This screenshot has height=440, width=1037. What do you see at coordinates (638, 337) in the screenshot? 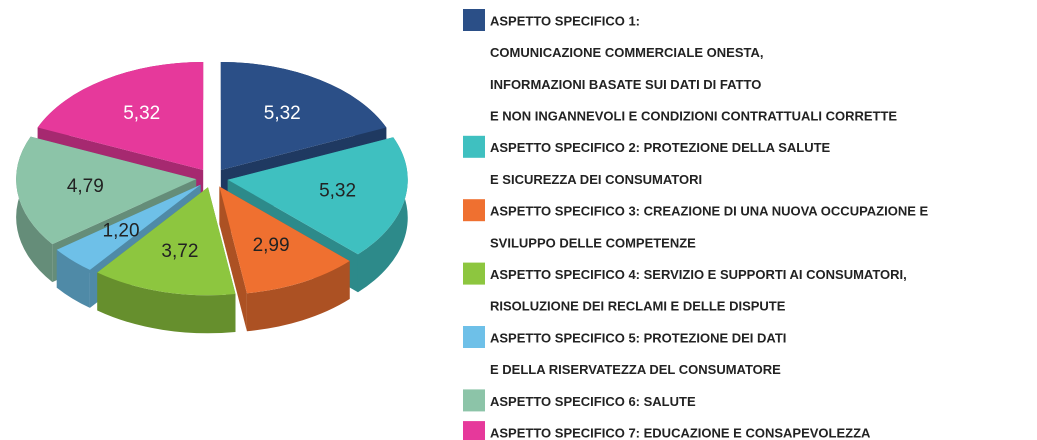
I see `legend-label: ASPETTO SPECIFICO 5: PROTEZIONE DEI DATI` at bounding box center [638, 337].